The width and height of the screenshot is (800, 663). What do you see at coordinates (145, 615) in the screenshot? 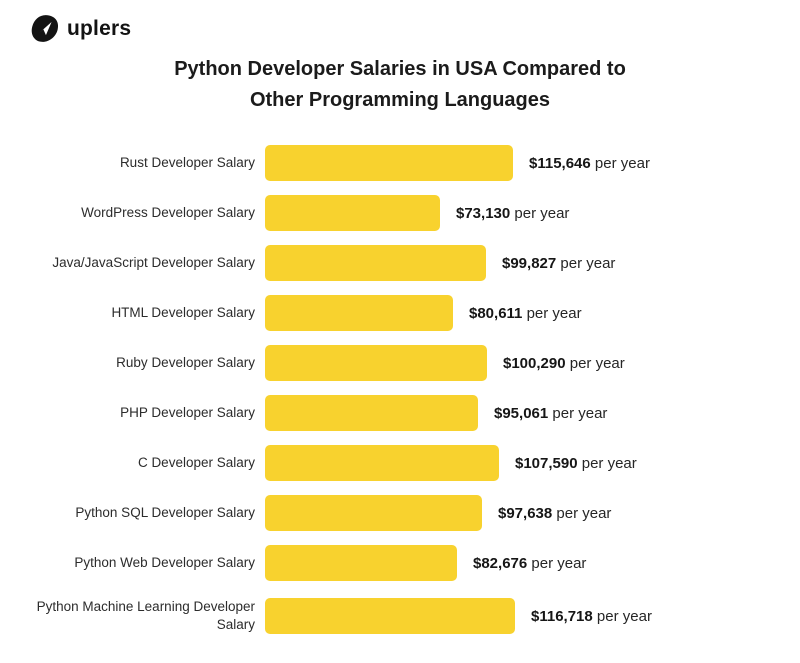
I see `bar-label: Python Machine Learning Developer Salary` at bounding box center [145, 615].